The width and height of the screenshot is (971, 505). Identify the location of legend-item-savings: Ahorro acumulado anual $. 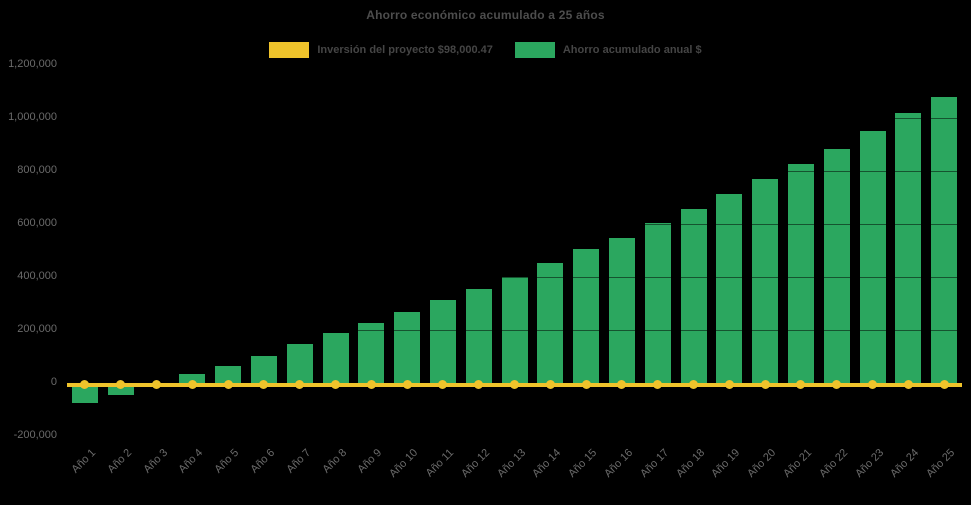
(608, 50).